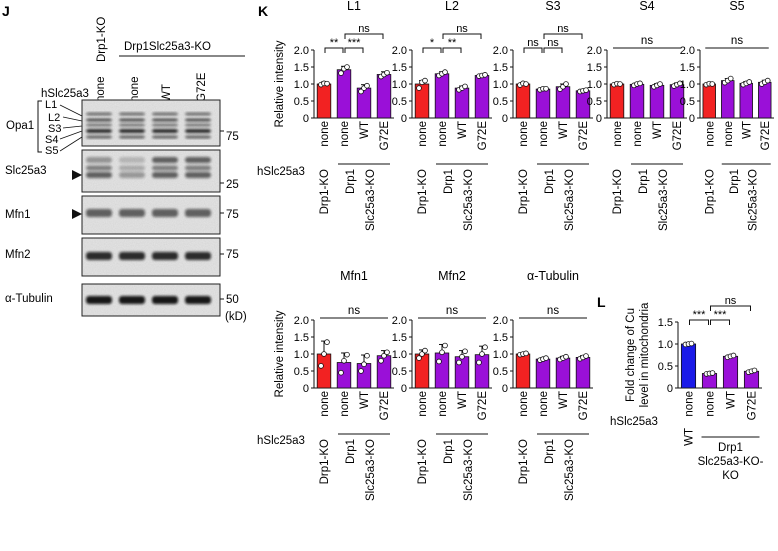  What do you see at coordinates (452, 6) in the screenshot?
I see `chart-title: L2` at bounding box center [452, 6].